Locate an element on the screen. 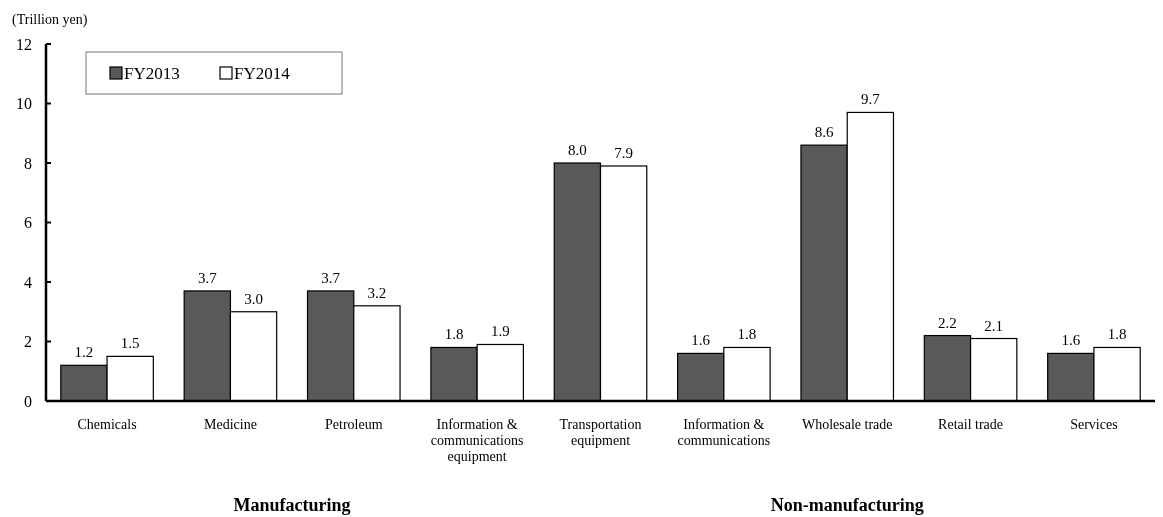  y-tick-label: 12 is located at coordinates (24, 44).